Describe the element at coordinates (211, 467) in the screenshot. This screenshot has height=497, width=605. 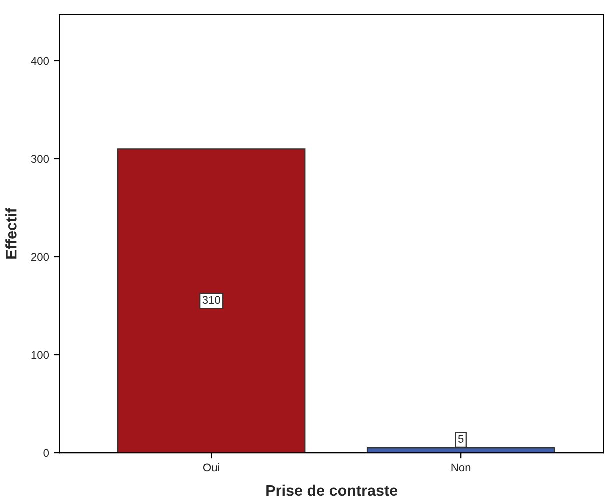
I see `x-tick-label: Oui` at that location.